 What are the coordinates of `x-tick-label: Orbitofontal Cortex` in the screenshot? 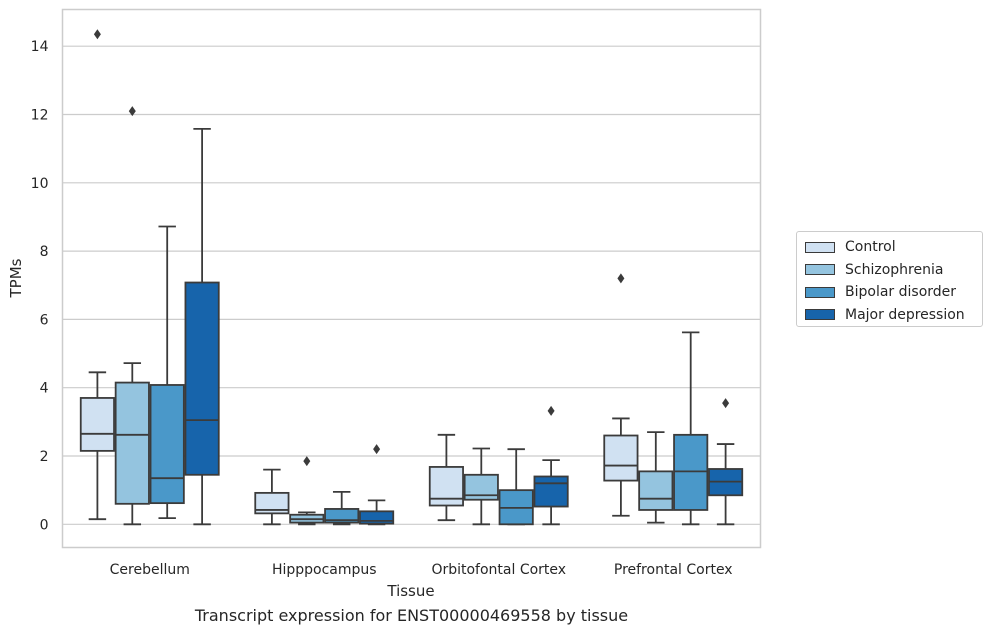 It's located at (498, 570).